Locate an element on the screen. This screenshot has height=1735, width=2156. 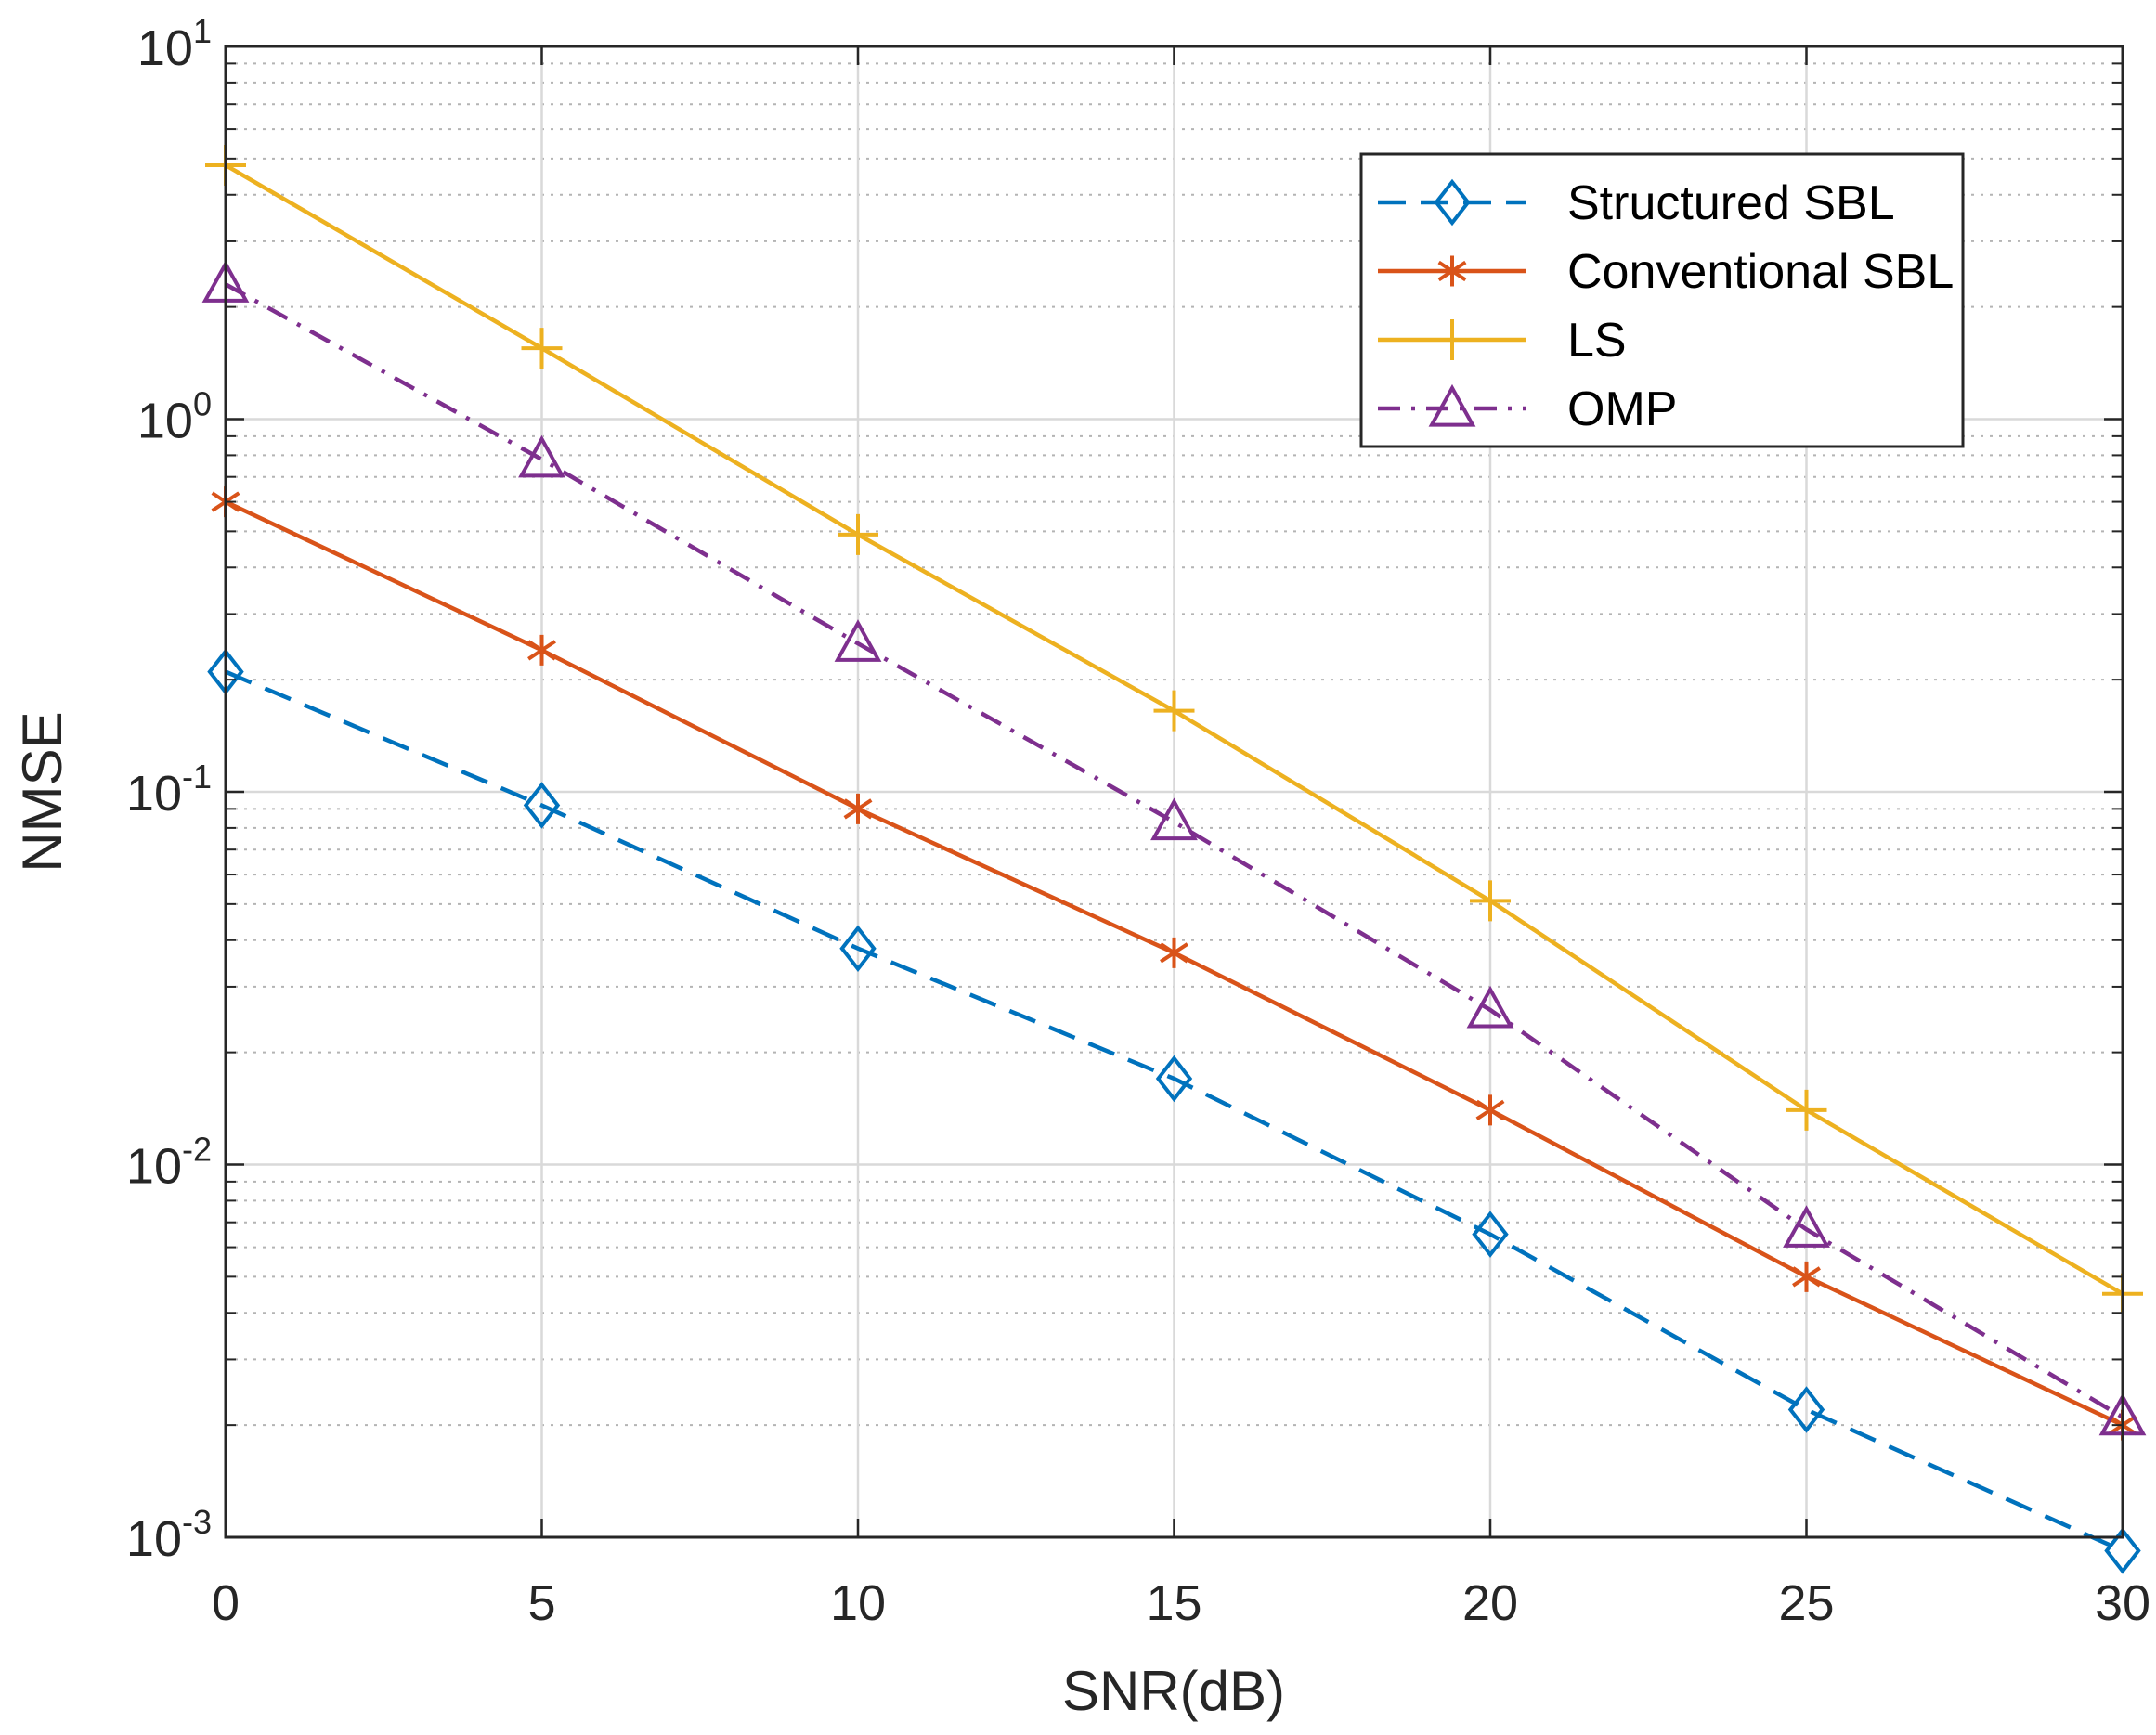
legend: Structured SBL Conventional SBL LS OMP is located at coordinates (1662, 300).